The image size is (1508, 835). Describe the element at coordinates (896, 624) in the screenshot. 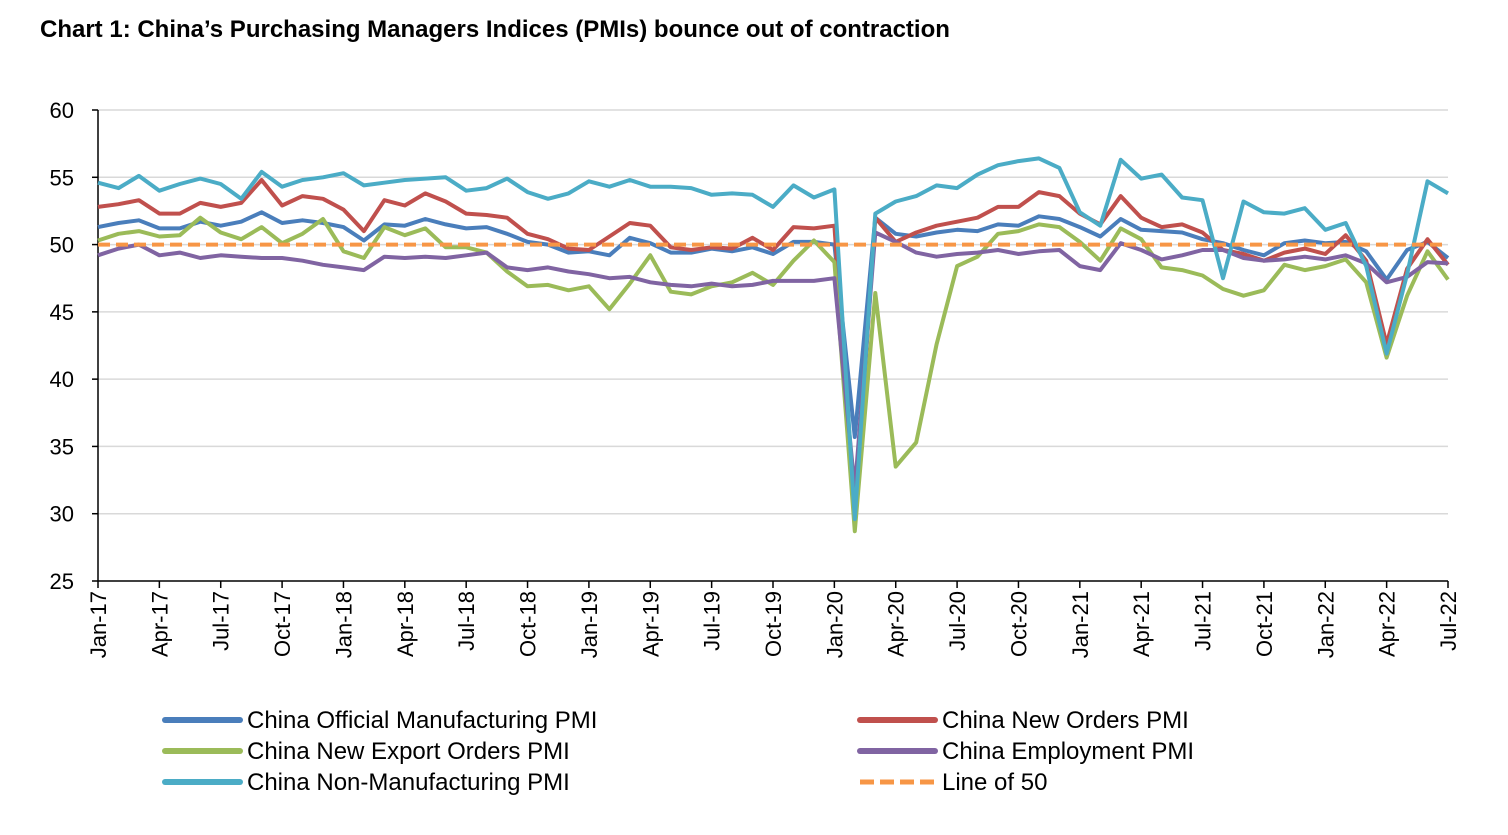

I see `x-tick-label: Apr-20` at that location.